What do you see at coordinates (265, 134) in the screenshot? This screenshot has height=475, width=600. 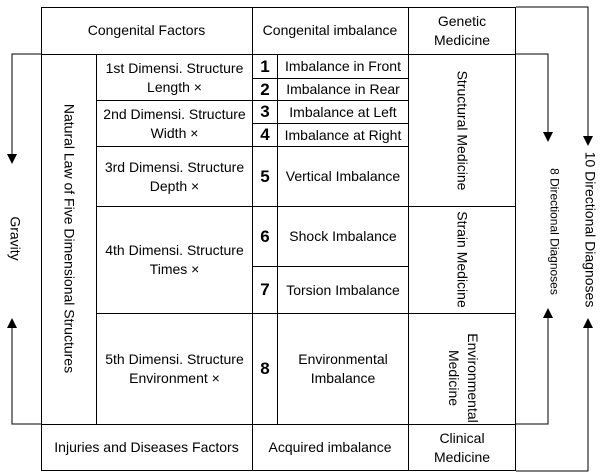 I see `imbalance-number-4: 4` at bounding box center [265, 134].